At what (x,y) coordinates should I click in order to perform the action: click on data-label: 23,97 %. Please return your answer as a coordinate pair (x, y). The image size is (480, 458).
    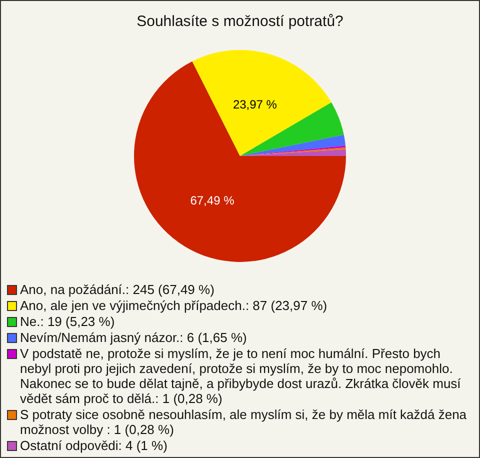
    Looking at the image, I should click on (255, 104).